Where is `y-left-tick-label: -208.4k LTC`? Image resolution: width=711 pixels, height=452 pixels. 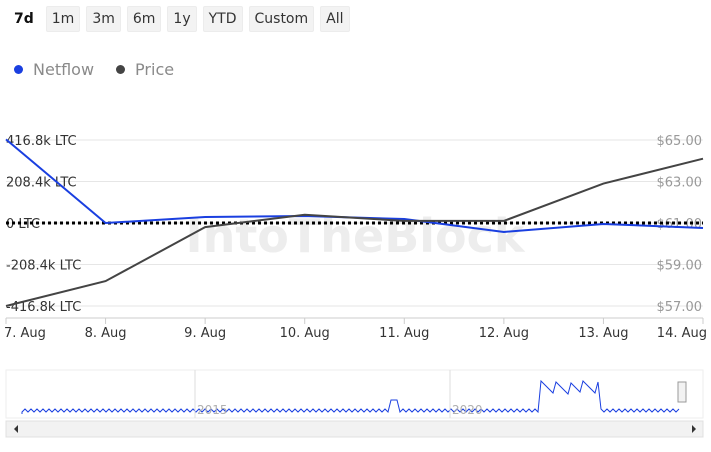
y-left-tick-label: -208.4k LTC is located at coordinates (43, 266).